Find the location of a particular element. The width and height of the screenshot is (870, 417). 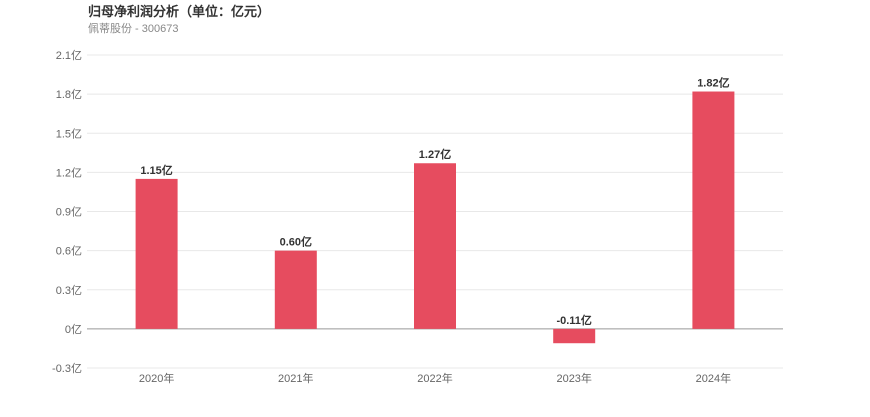

x-tick-label: 2021年 is located at coordinates (295, 378).